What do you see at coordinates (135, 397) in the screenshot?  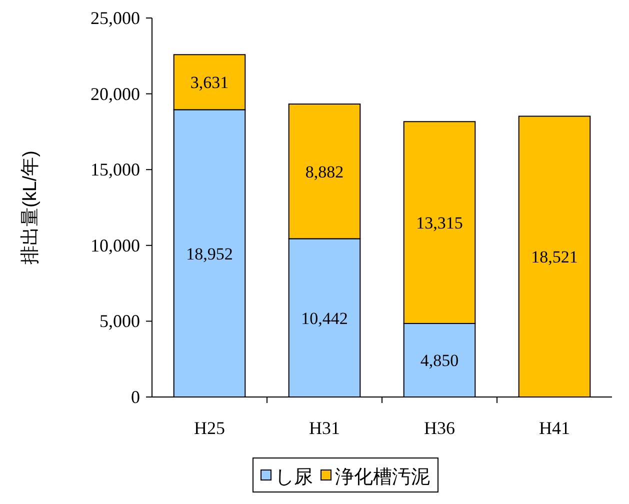 I see `y-tick-label: 0` at bounding box center [135, 397].